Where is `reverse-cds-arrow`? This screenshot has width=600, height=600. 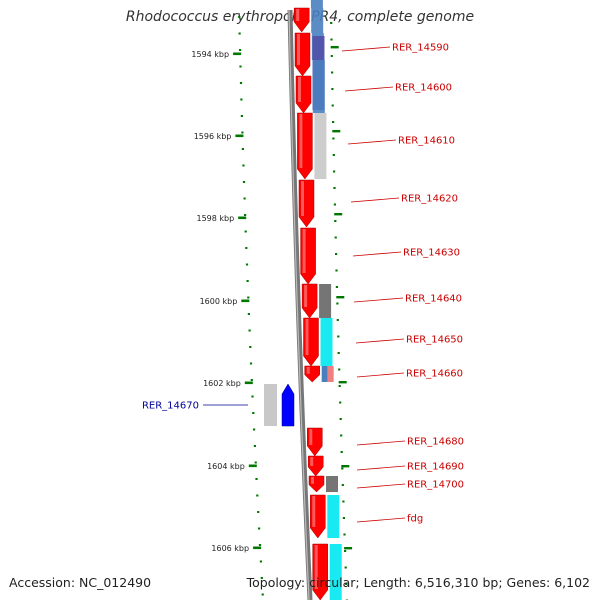
reverse-cds-arrow is located at coordinates (288, 405).